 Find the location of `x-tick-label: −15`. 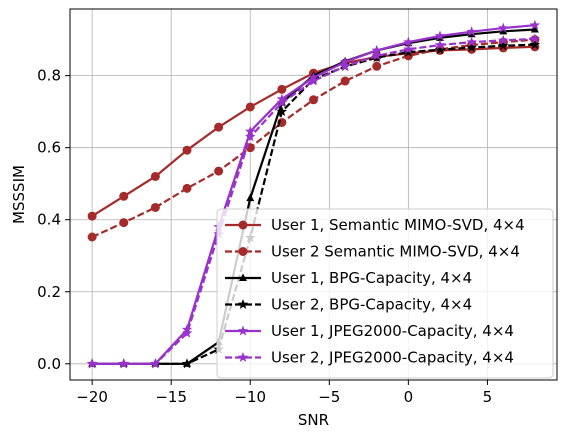

x-tick-label: −15 is located at coordinates (171, 397).